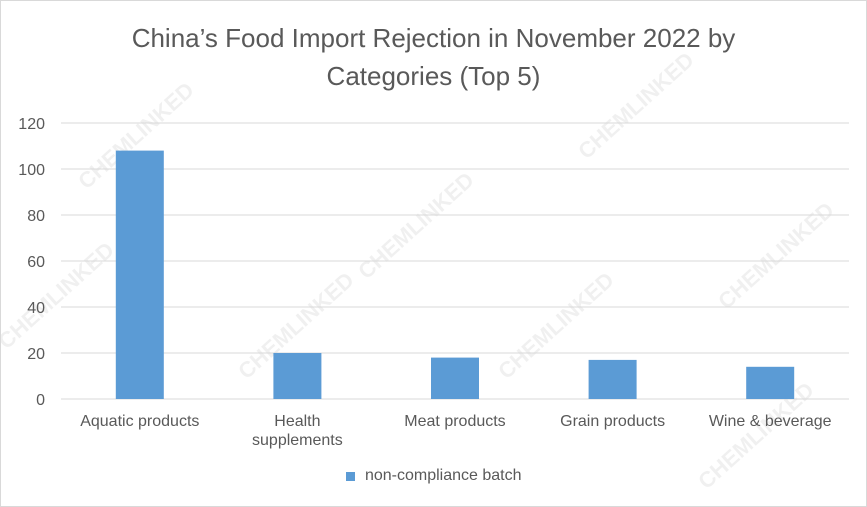  I want to click on x-tick-label: Aquatic products, so click(139, 421).